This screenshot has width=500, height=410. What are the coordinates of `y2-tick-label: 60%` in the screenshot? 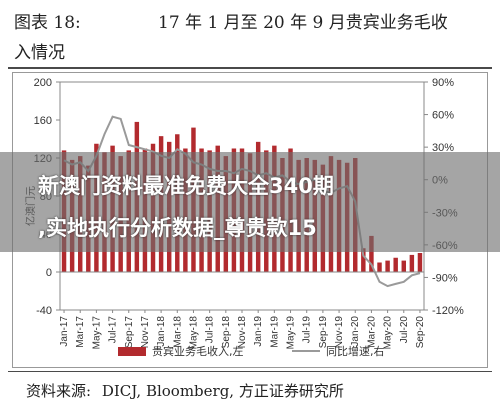 It's located at (443, 116).